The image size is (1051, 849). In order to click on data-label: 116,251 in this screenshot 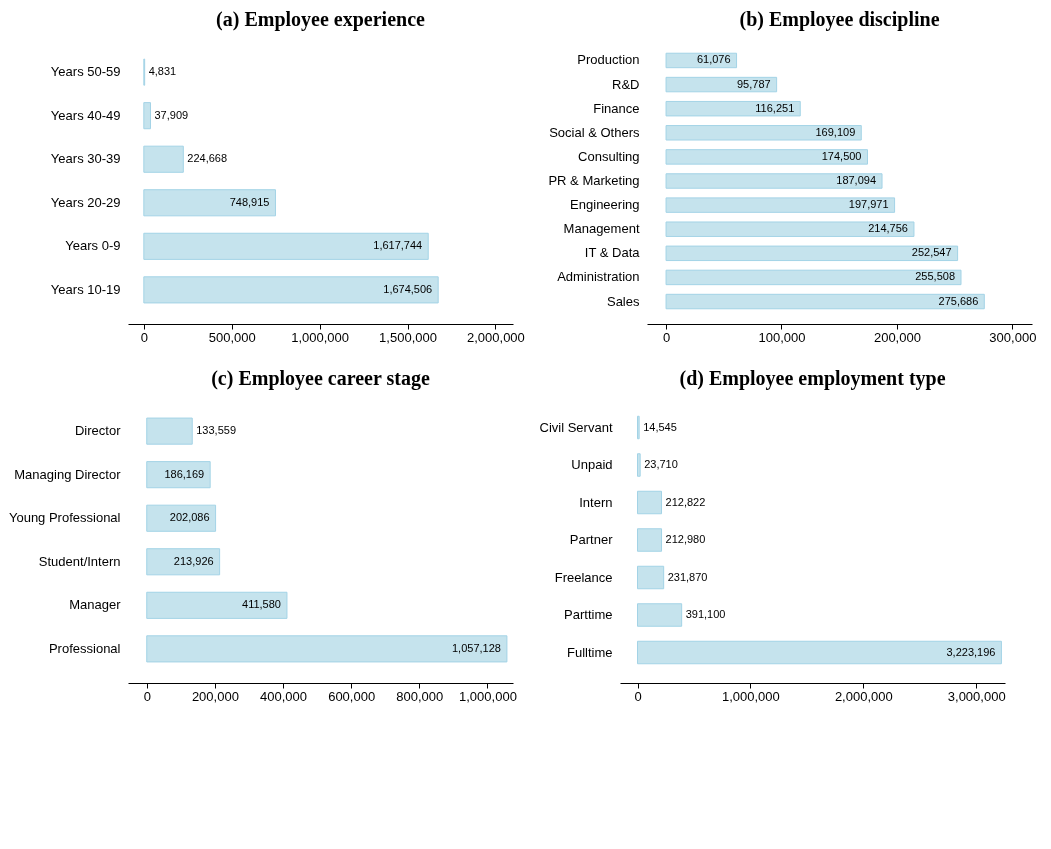, I will do `click(775, 107)`.